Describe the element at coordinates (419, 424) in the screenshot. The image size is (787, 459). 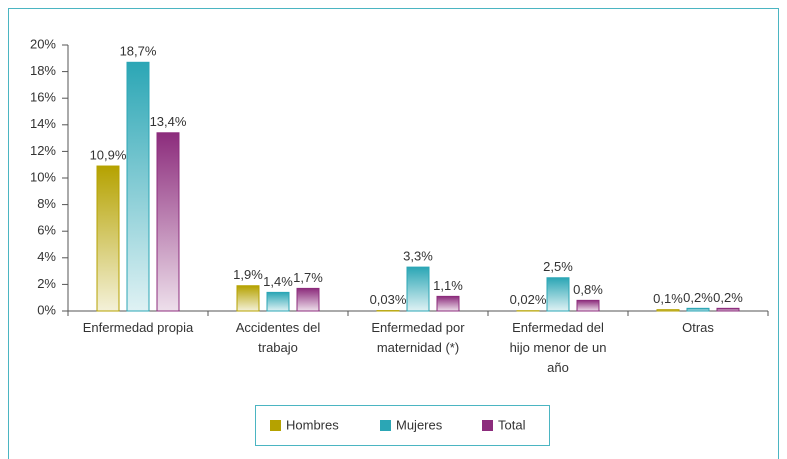
I see `legend-label: Mujeres` at that location.